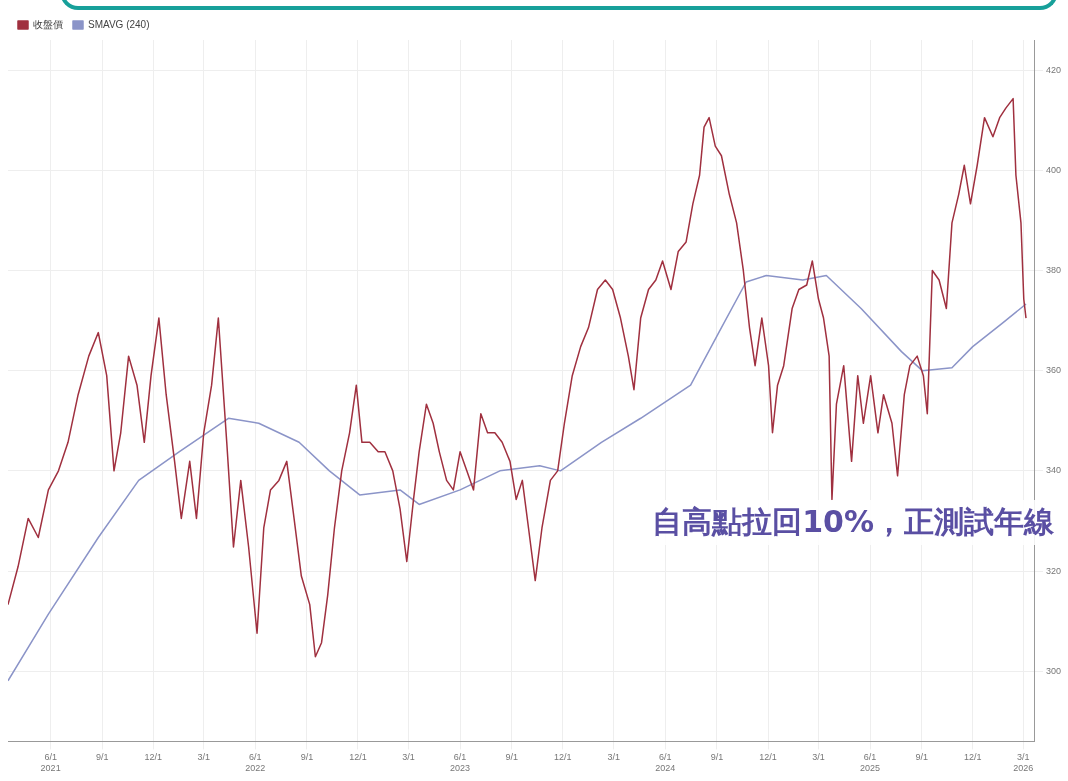 The width and height of the screenshot is (1068, 781). I want to click on legend-label: SMAVG (240), so click(119, 24).